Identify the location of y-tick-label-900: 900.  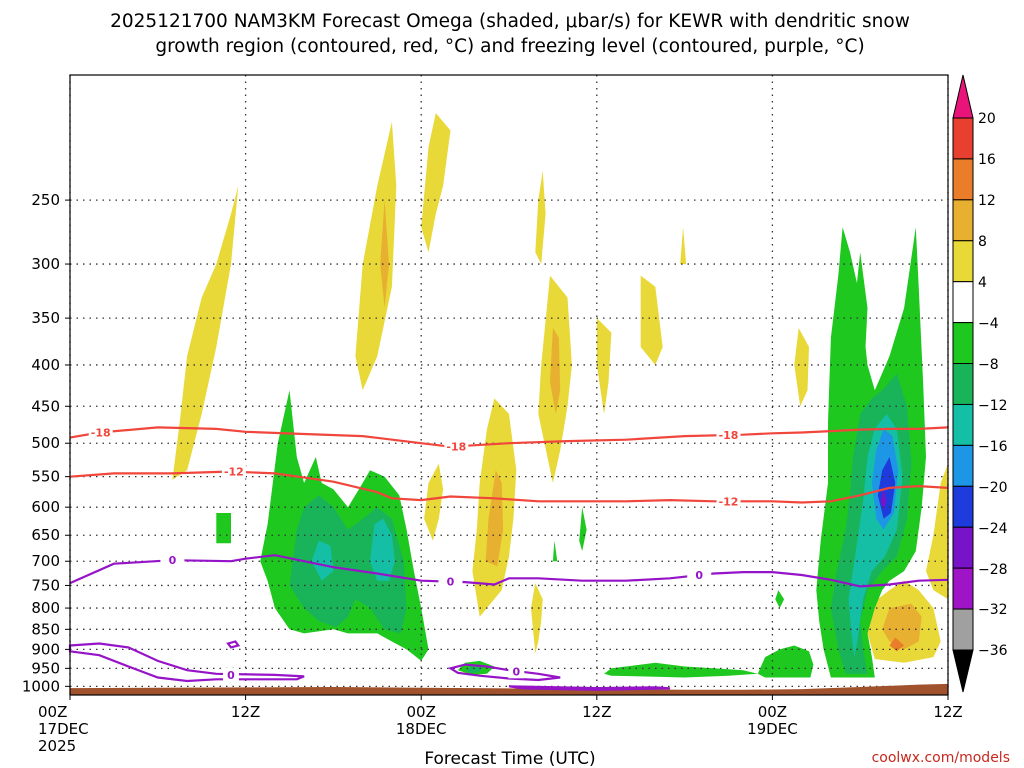
(45, 649).